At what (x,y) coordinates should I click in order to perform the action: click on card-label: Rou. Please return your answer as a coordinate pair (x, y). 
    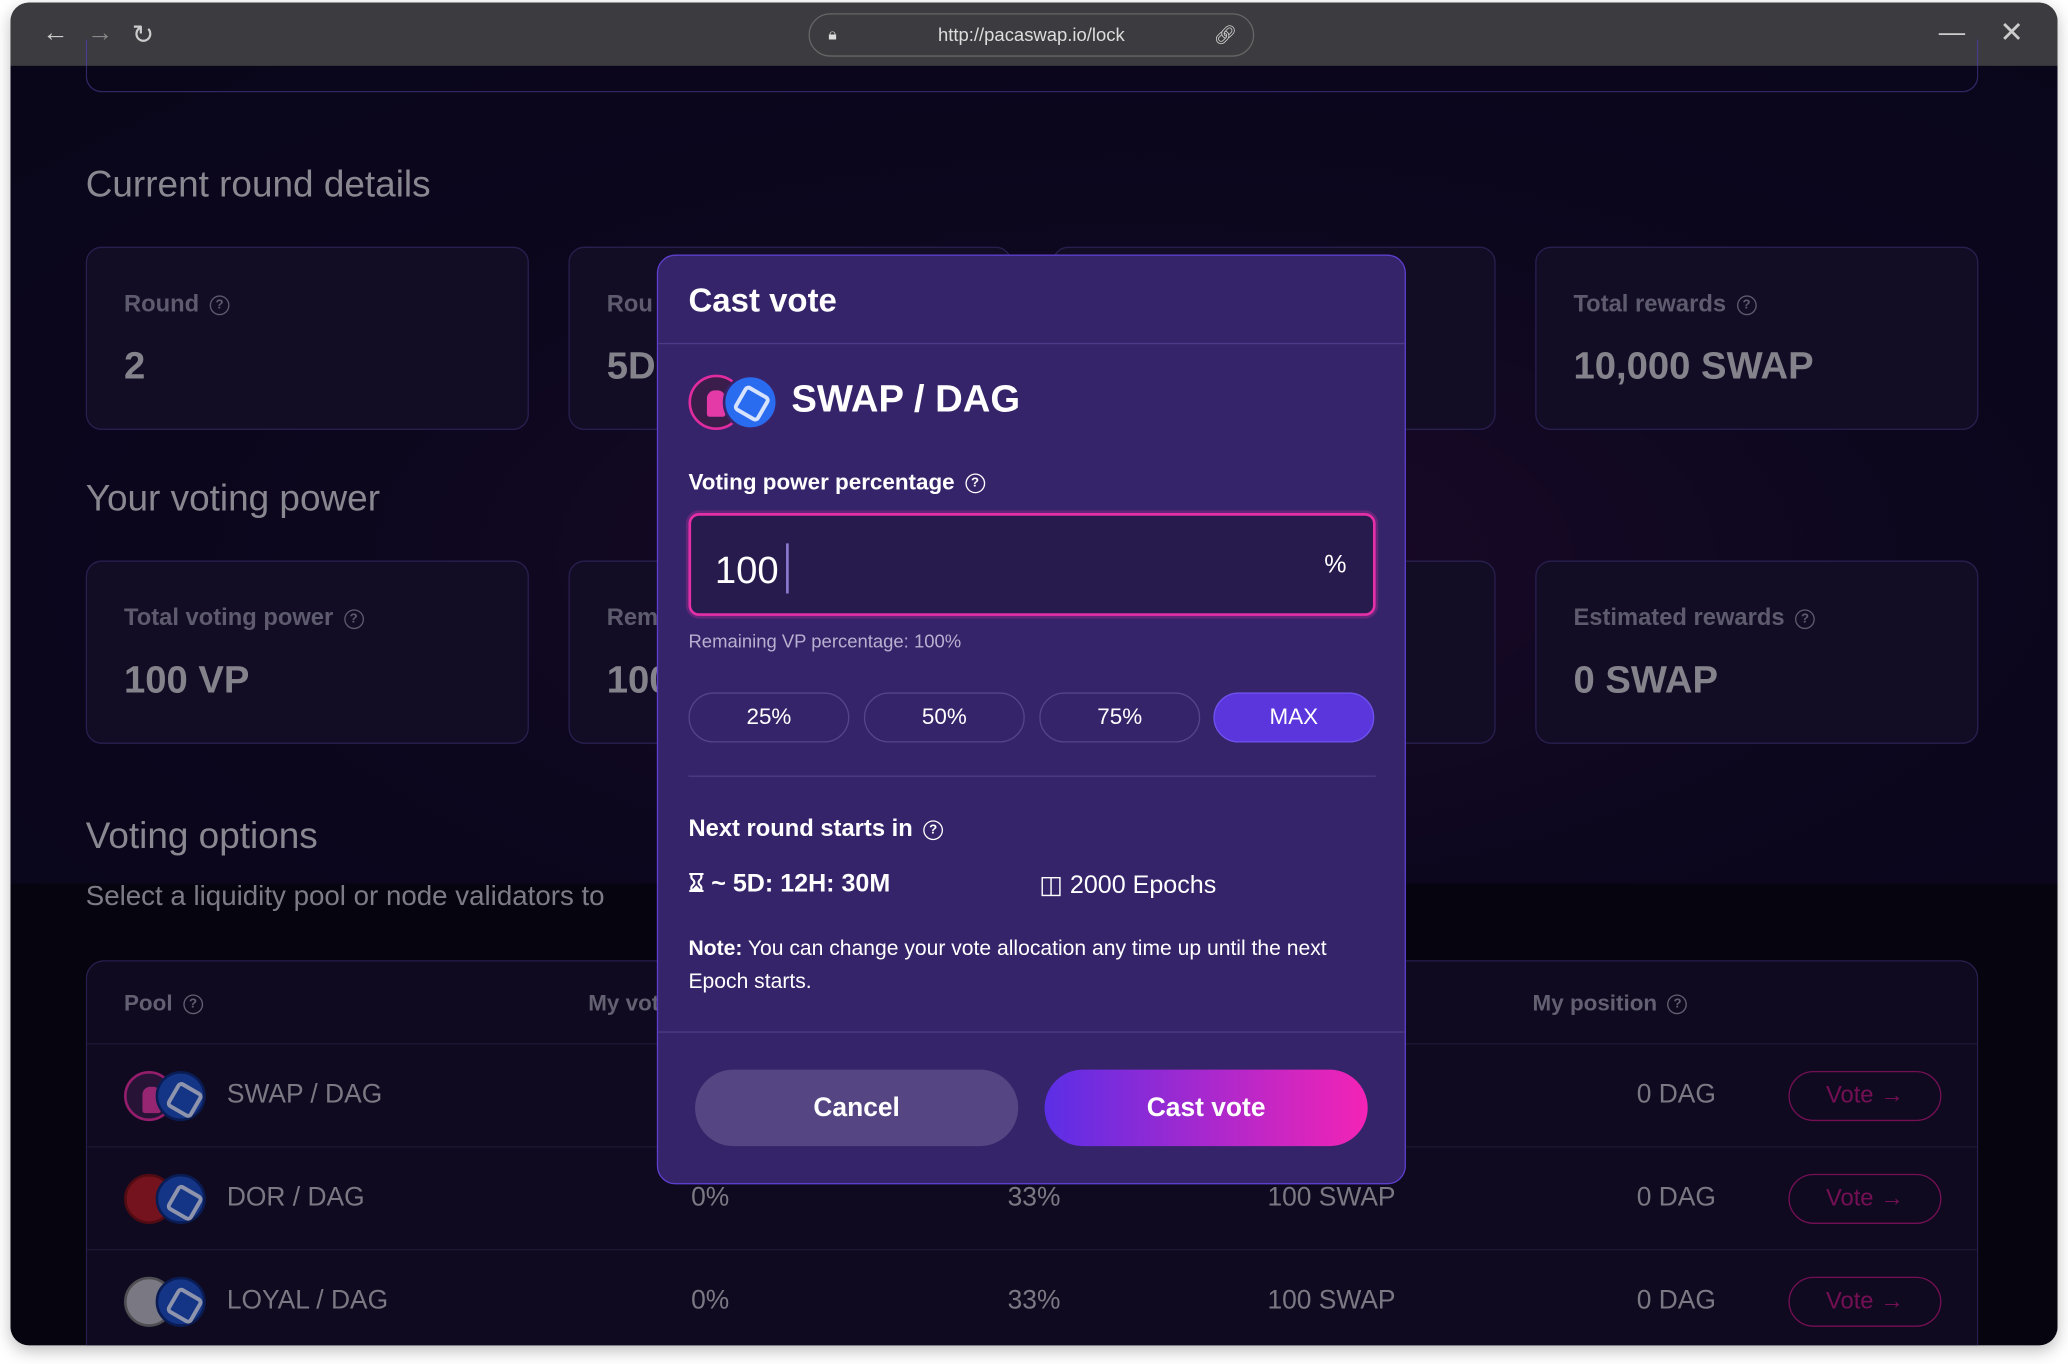
    Looking at the image, I should click on (629, 303).